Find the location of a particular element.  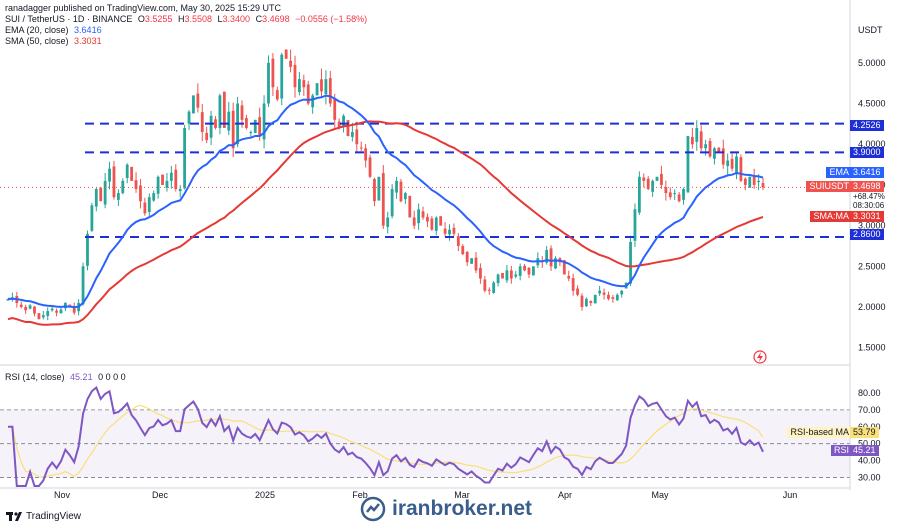

sma-legend: SMA (50, close) 3.3031 is located at coordinates (53, 41).